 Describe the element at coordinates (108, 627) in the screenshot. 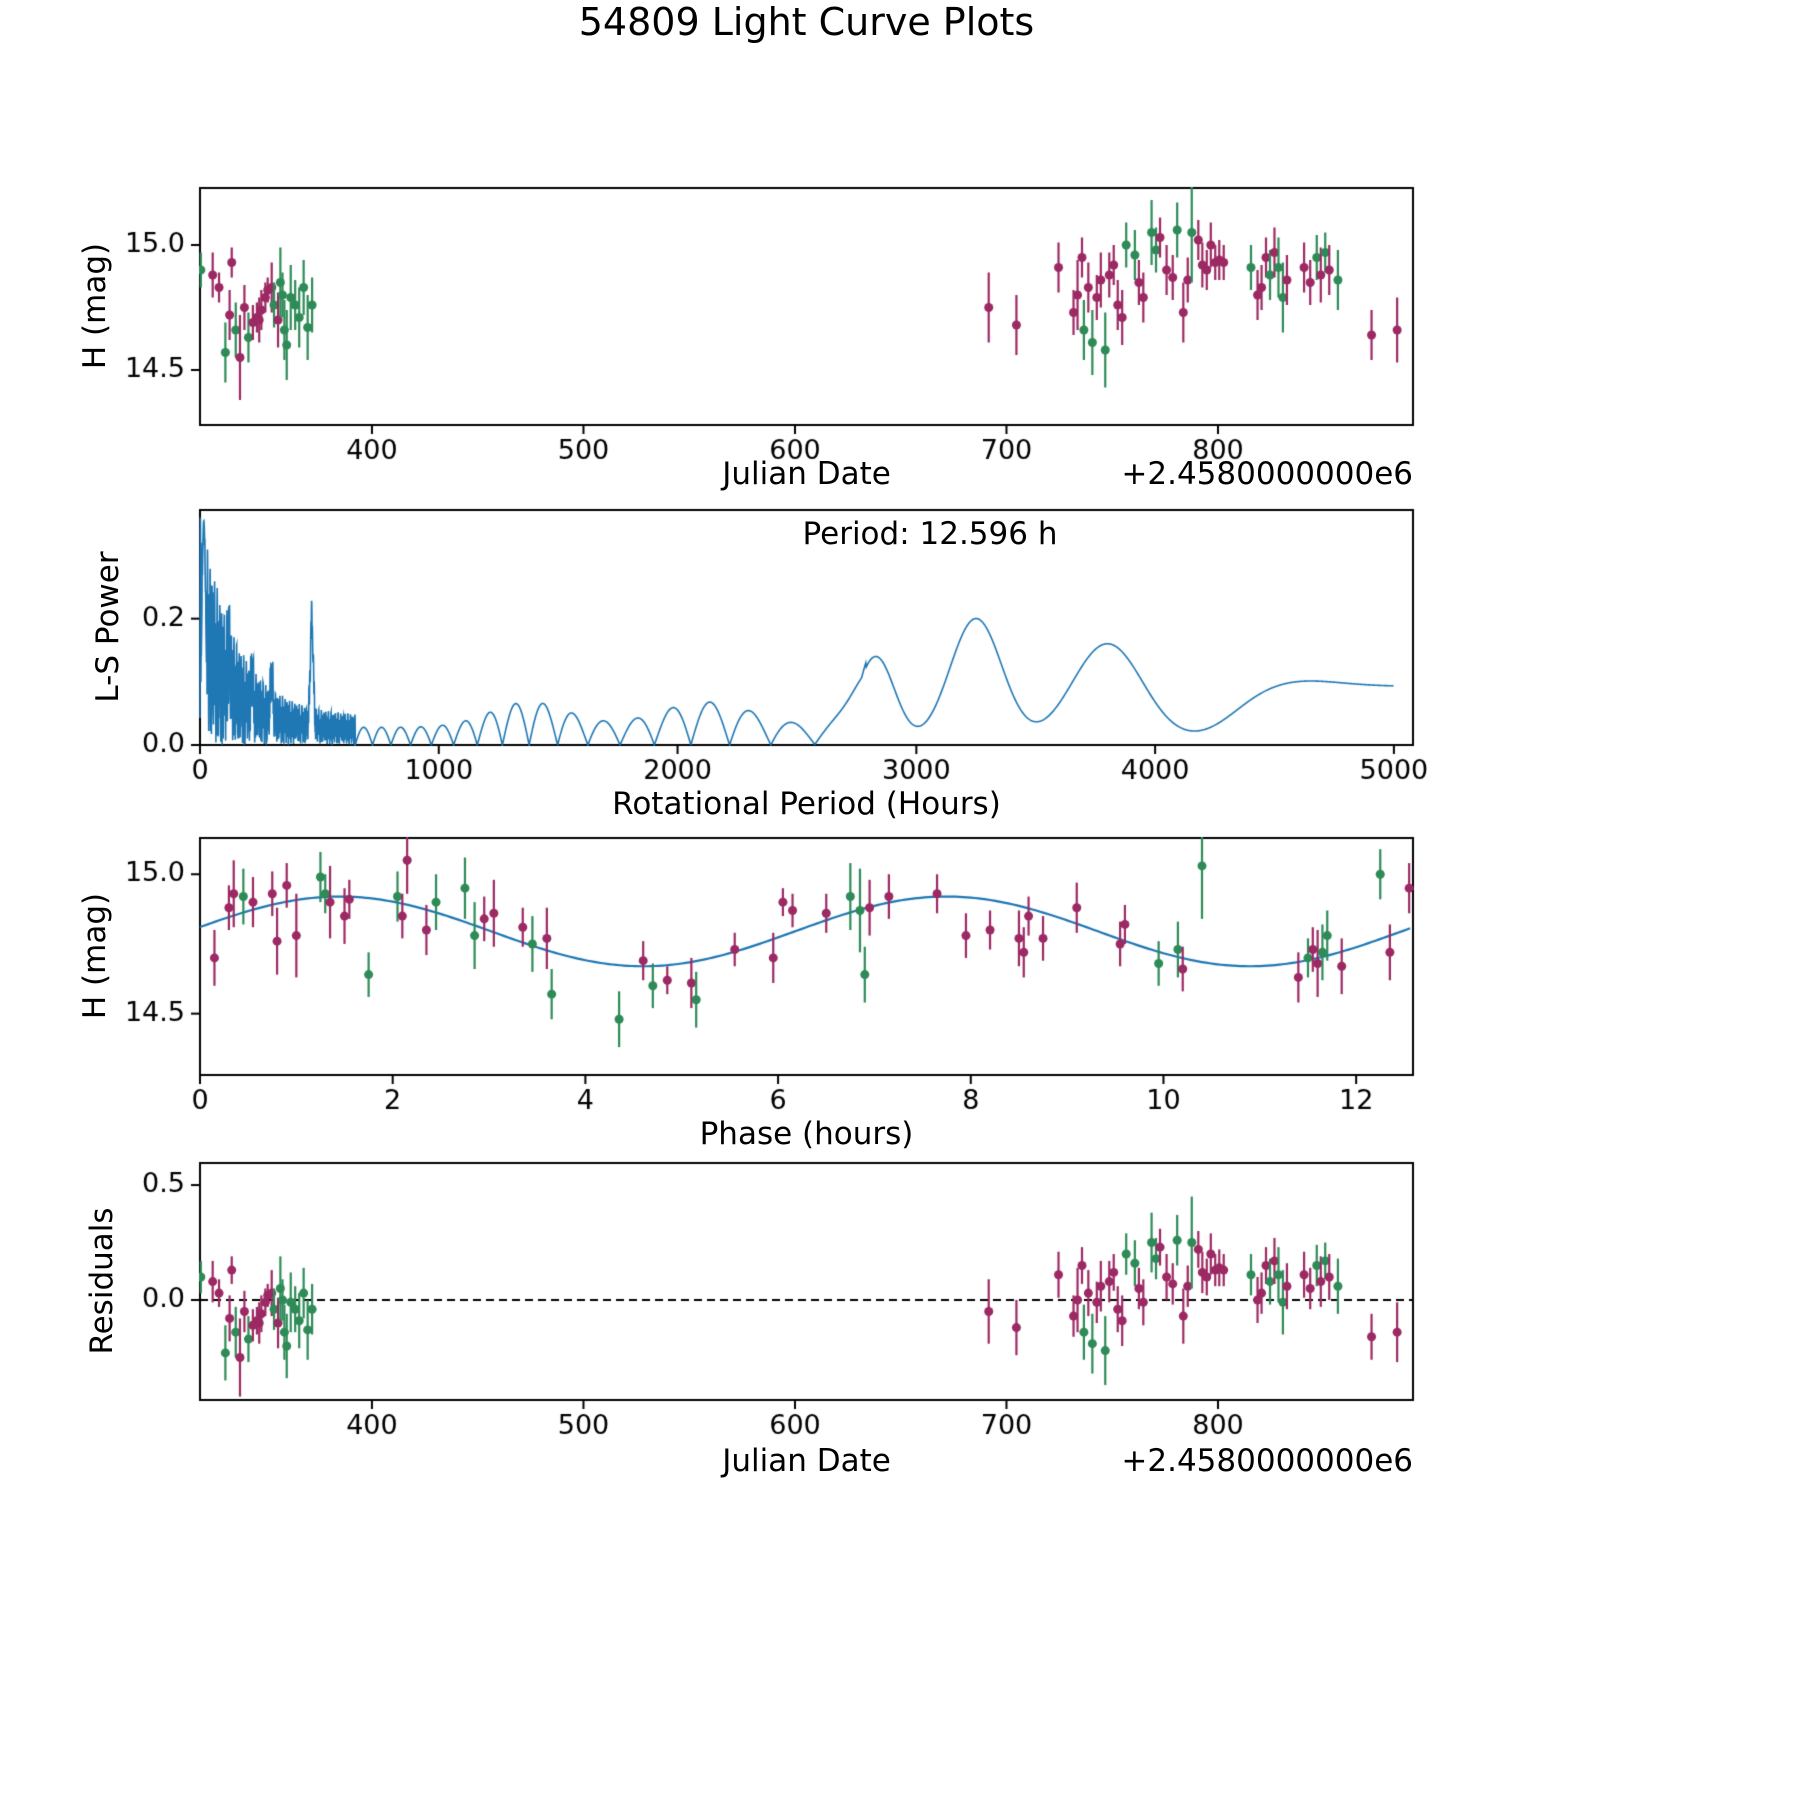

I see `periodogram-ylabel: L-S Power` at that location.